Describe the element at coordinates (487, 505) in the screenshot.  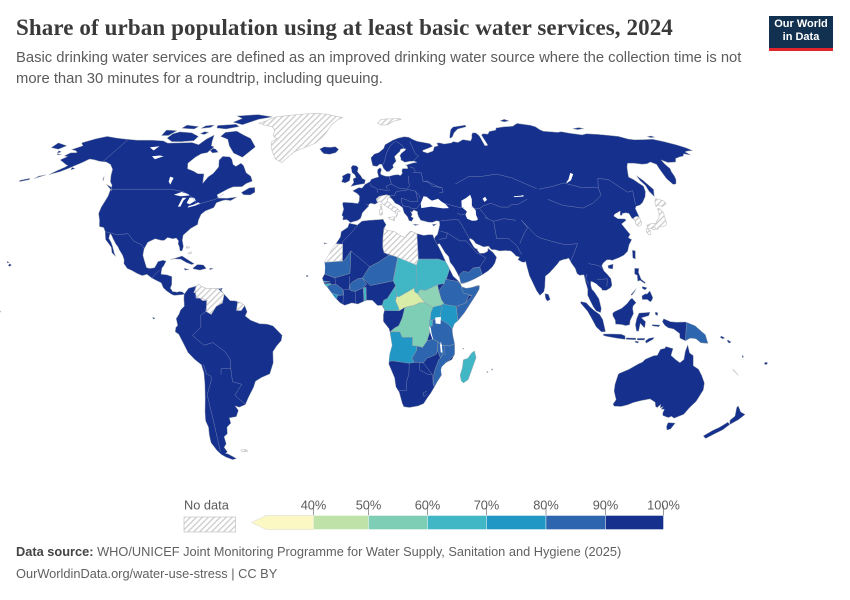
I see `svg-text: 70%` at that location.